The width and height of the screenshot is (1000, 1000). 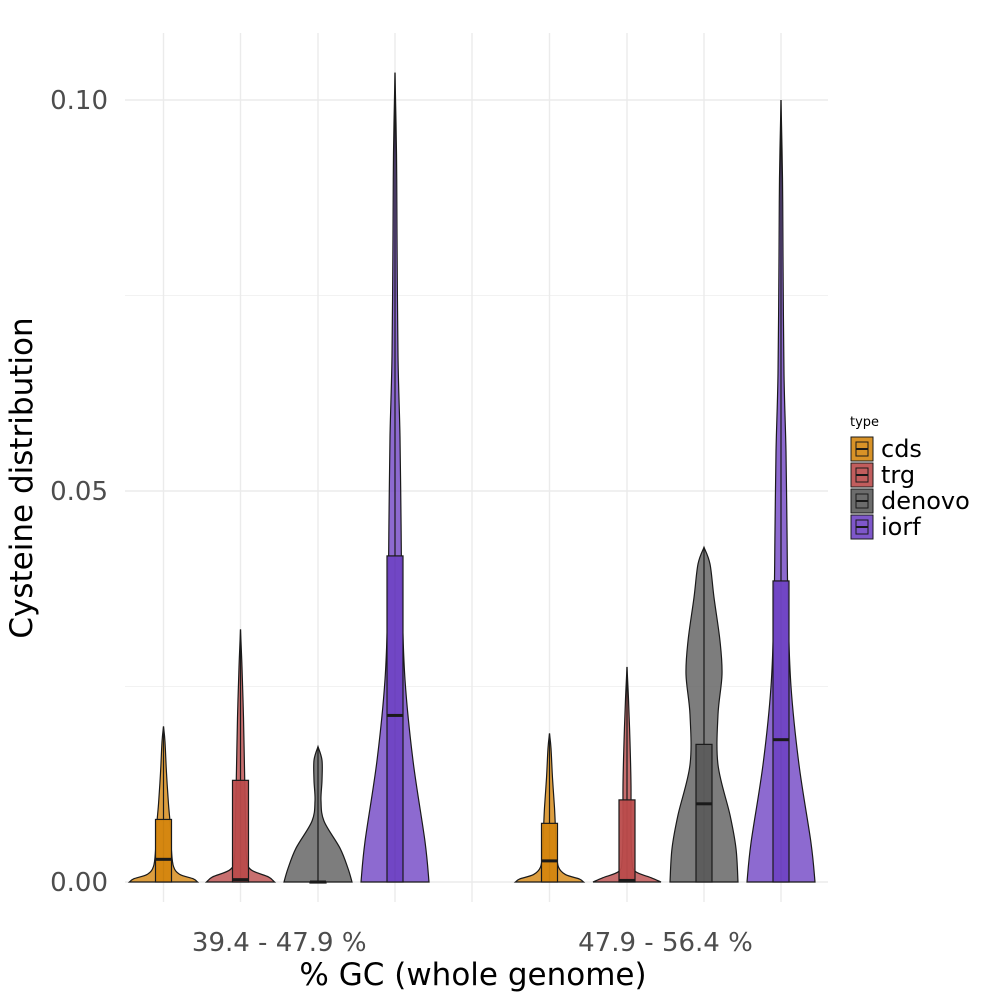 What do you see at coordinates (79, 101) in the screenshot?
I see `y-tick-label: 0.10` at bounding box center [79, 101].